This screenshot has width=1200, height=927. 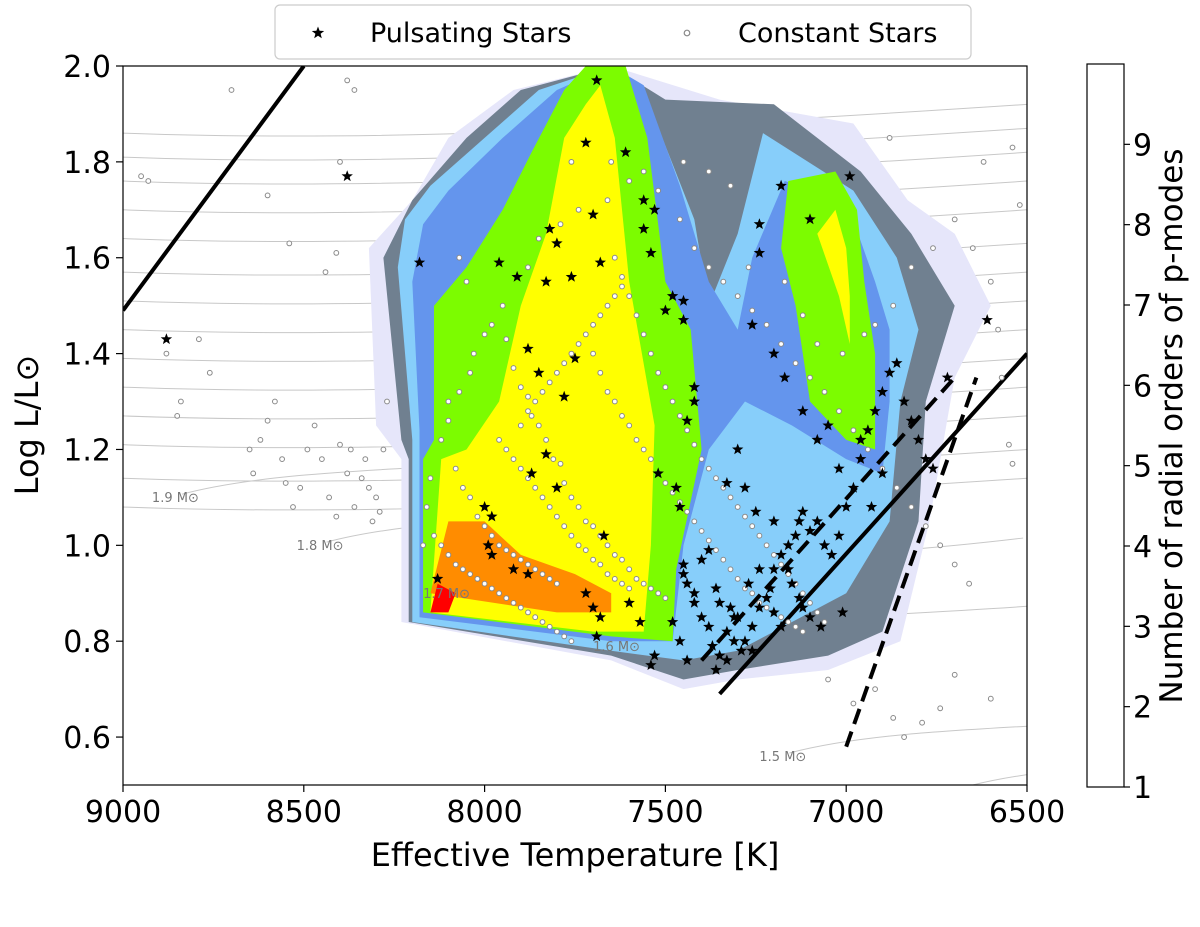 What do you see at coordinates (1105, 425) in the screenshot?
I see `colorbar-frame` at bounding box center [1105, 425].